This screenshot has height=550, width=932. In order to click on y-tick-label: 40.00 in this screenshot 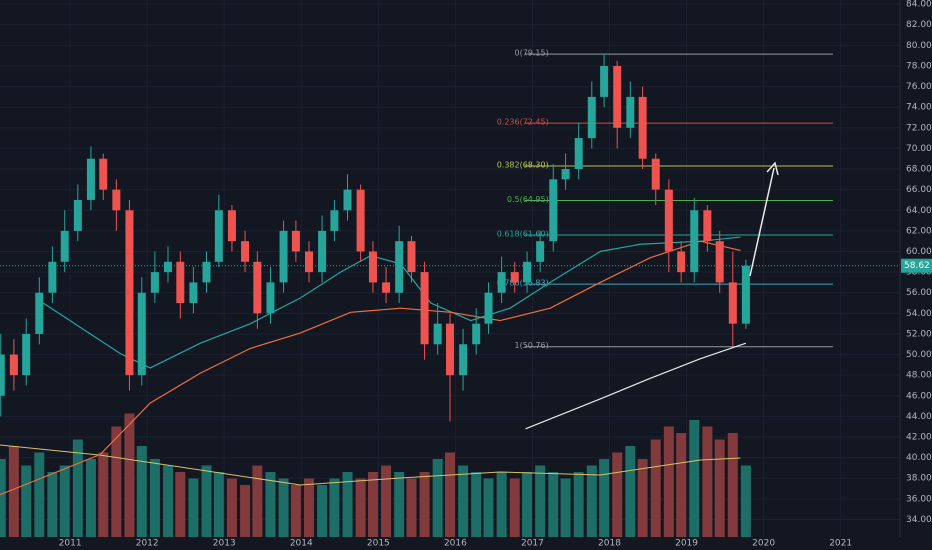, I will do `click(919, 458)`.